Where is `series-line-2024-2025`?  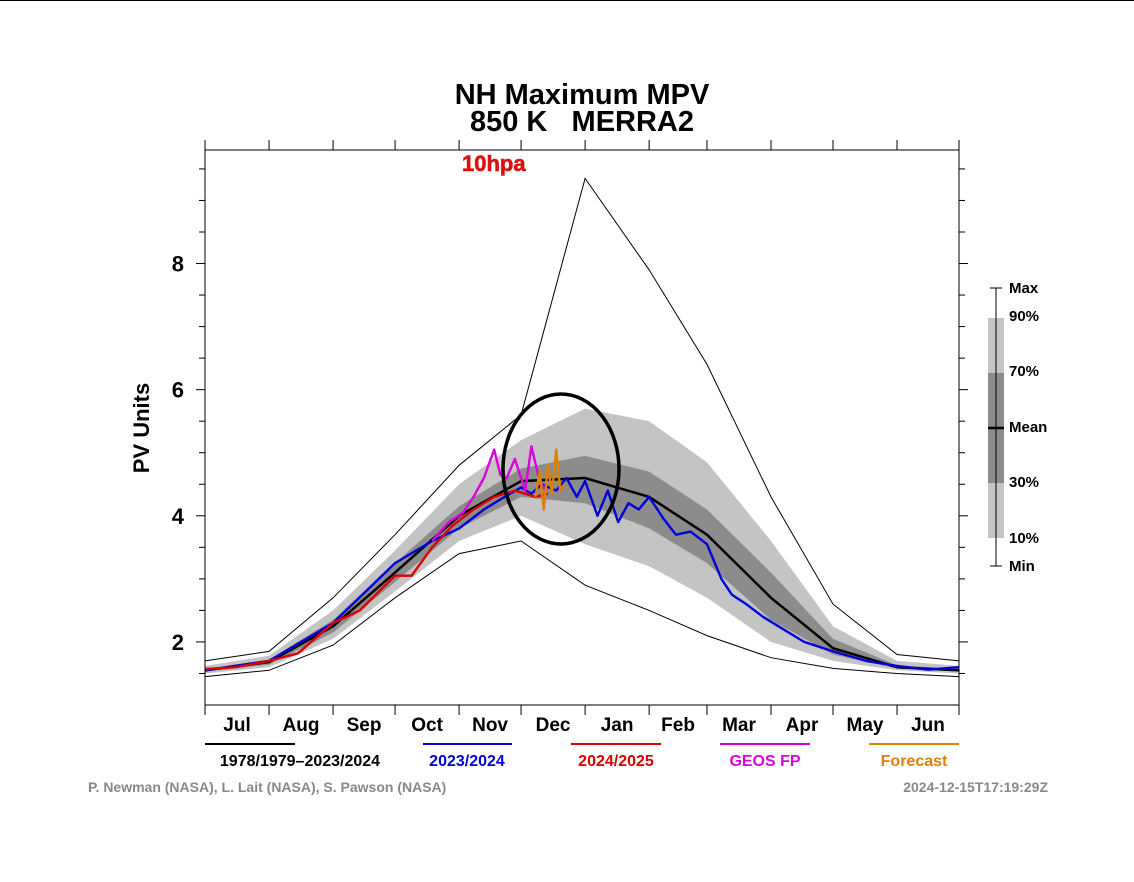
series-line-2024-2025 is located at coordinates (376, 580).